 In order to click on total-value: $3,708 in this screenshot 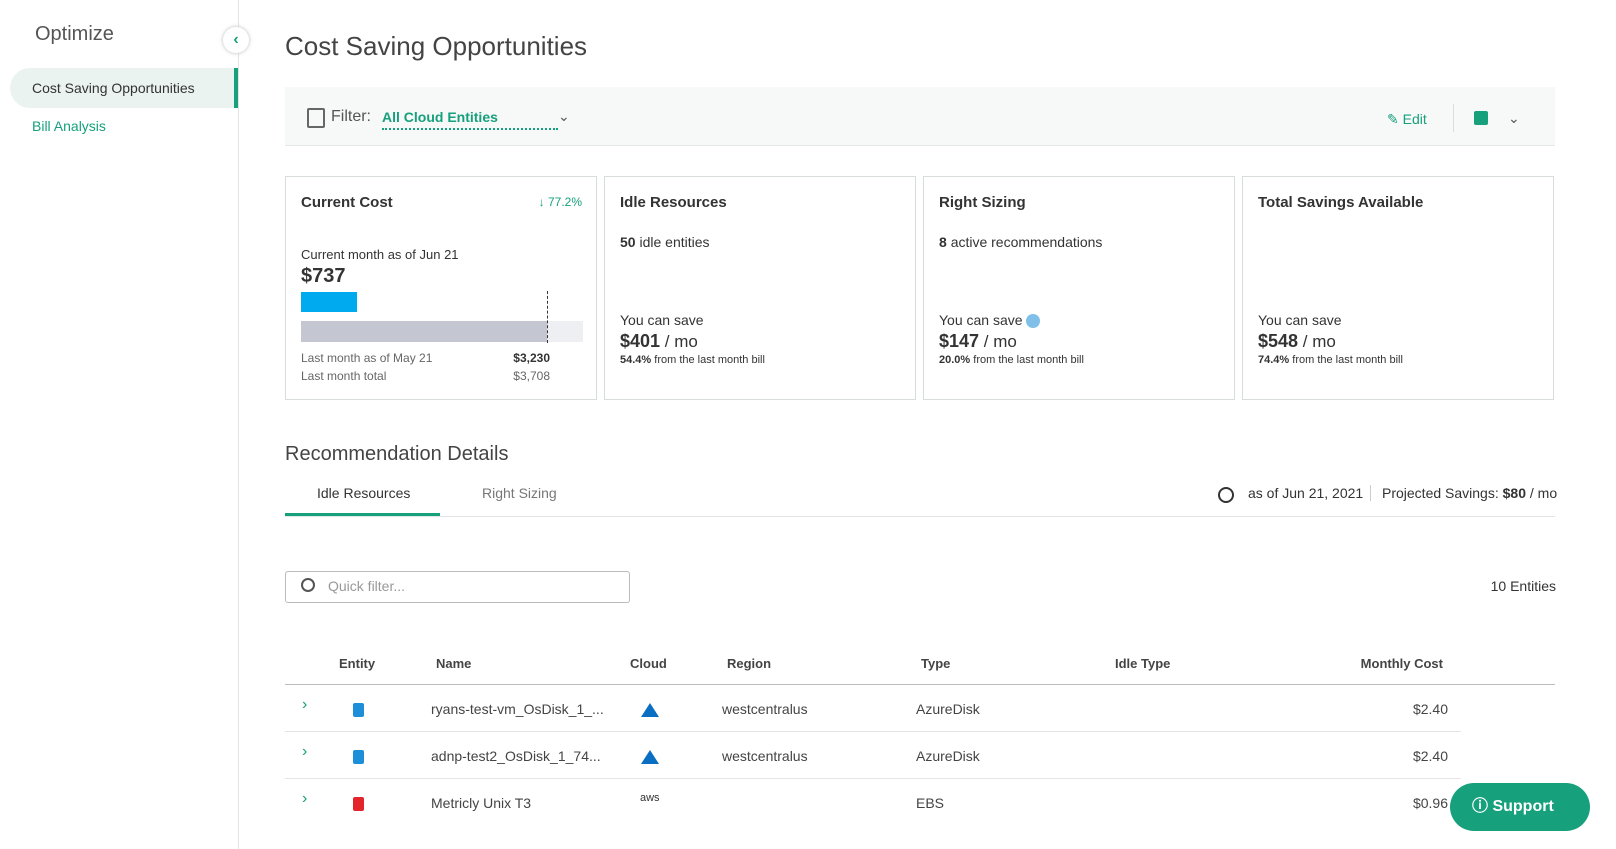, I will do `click(531, 376)`.